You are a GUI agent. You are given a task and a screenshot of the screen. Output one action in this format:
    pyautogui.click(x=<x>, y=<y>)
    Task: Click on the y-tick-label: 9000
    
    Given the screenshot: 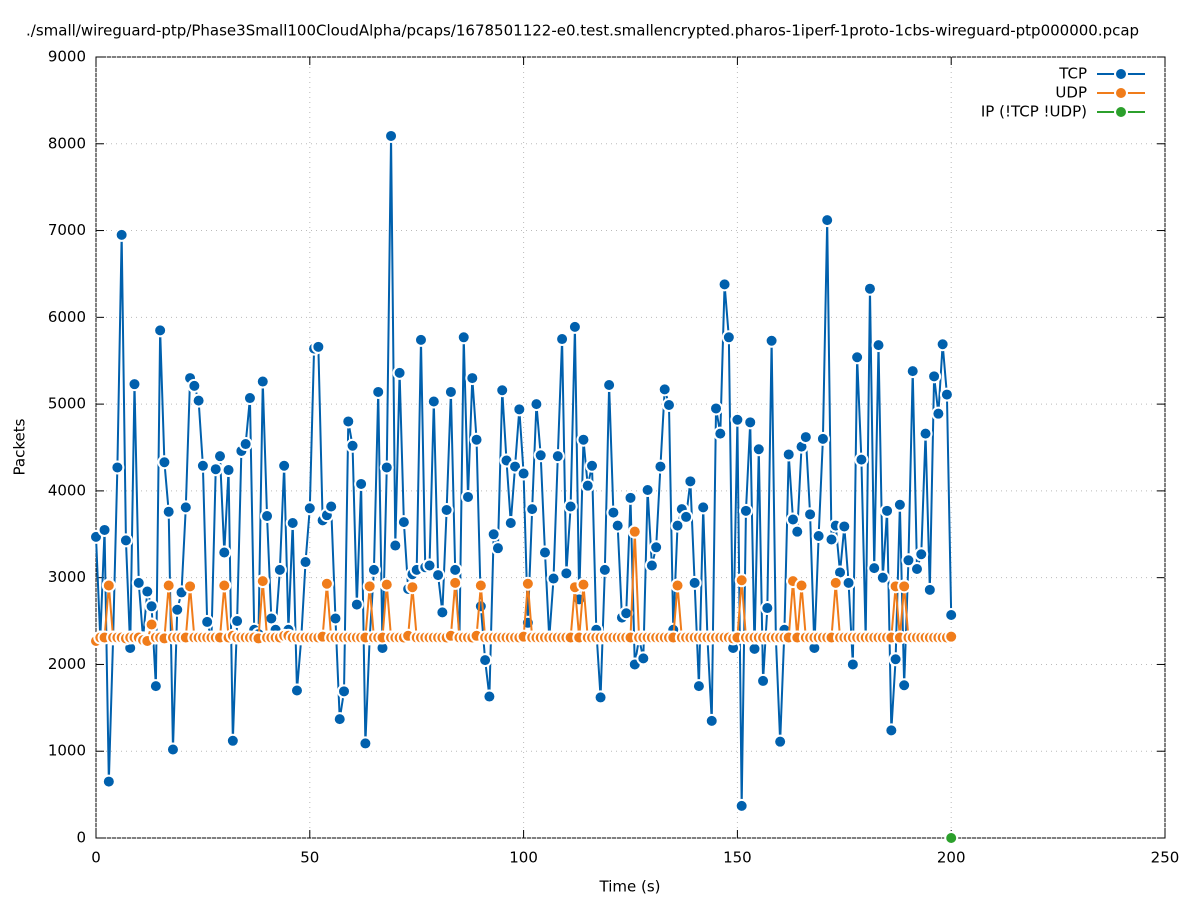 What is the action you would take?
    pyautogui.click(x=67, y=57)
    